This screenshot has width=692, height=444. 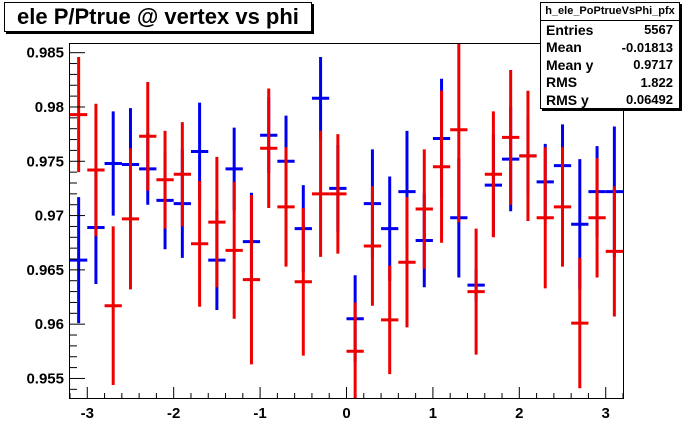 What do you see at coordinates (647, 47) in the screenshot?
I see `stats-value: -0.01813` at bounding box center [647, 47].